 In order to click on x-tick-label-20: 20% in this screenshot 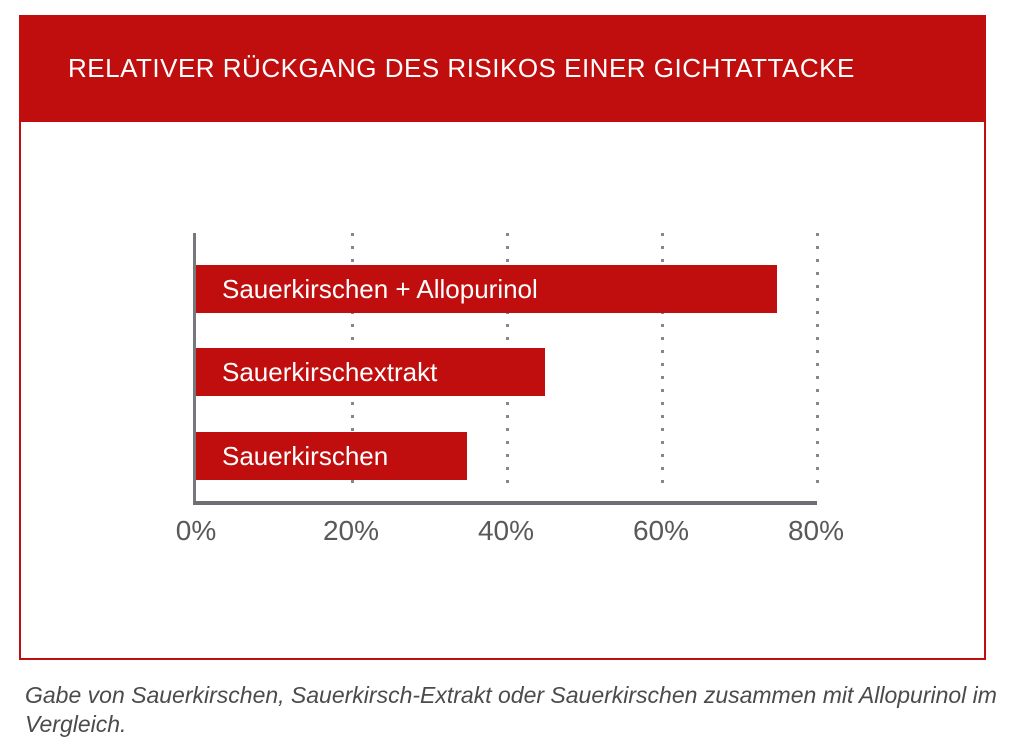, I will do `click(351, 530)`.